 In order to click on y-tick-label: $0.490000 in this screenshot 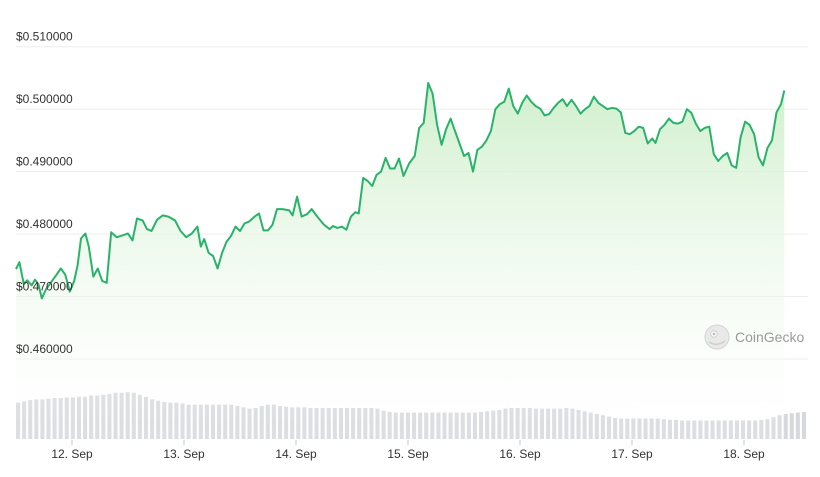, I will do `click(44, 162)`.